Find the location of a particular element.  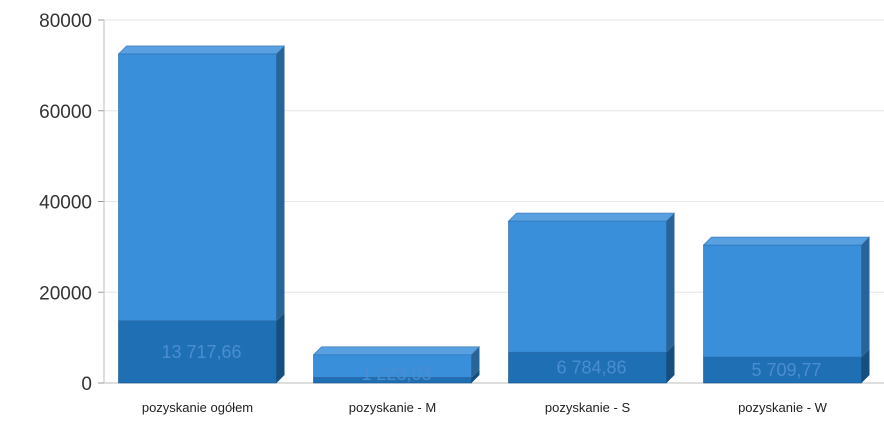

y-tick-label: 60000 is located at coordinates (65, 112).